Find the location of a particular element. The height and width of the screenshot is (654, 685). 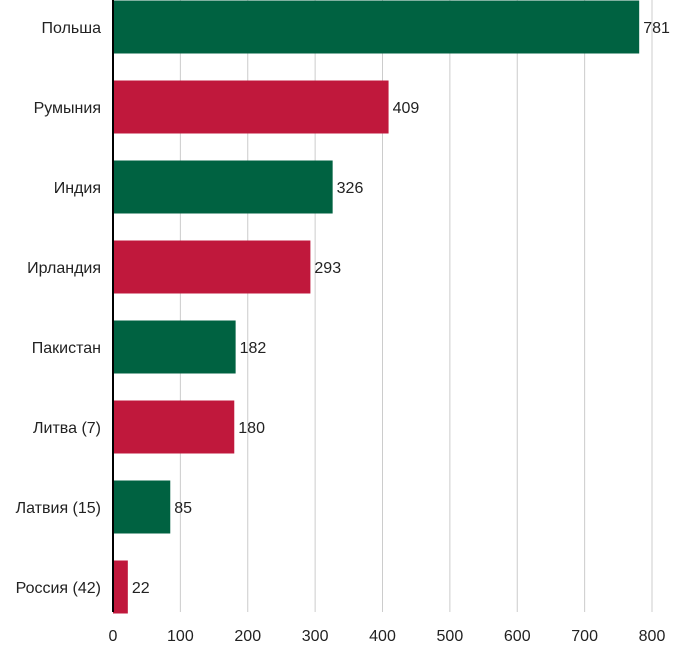

data-label-6: 180 is located at coordinates (251, 428).